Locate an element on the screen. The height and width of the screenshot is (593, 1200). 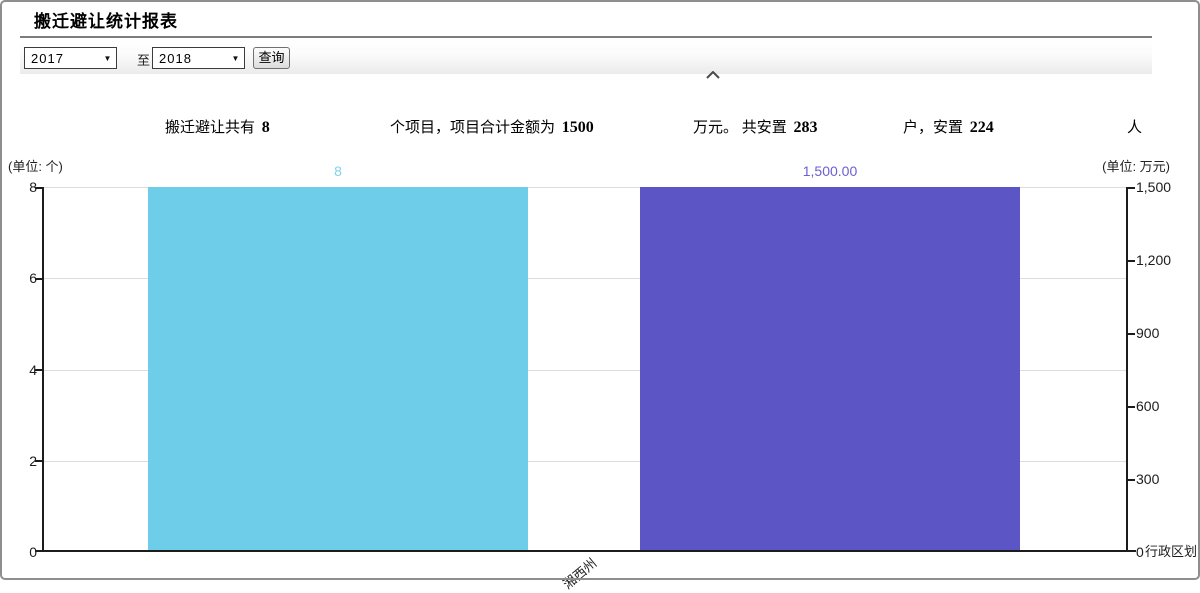
bar-value-label-count: 8 is located at coordinates (338, 171).